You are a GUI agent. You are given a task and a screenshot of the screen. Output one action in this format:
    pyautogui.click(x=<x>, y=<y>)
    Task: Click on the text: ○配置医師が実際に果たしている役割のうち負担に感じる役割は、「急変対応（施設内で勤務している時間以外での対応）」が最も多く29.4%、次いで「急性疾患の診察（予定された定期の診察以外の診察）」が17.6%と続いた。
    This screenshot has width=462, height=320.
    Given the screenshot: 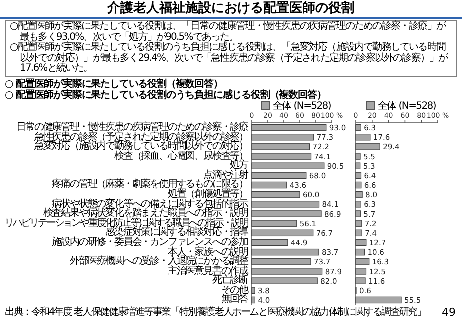 What is the action you would take?
    pyautogui.click(x=230, y=58)
    